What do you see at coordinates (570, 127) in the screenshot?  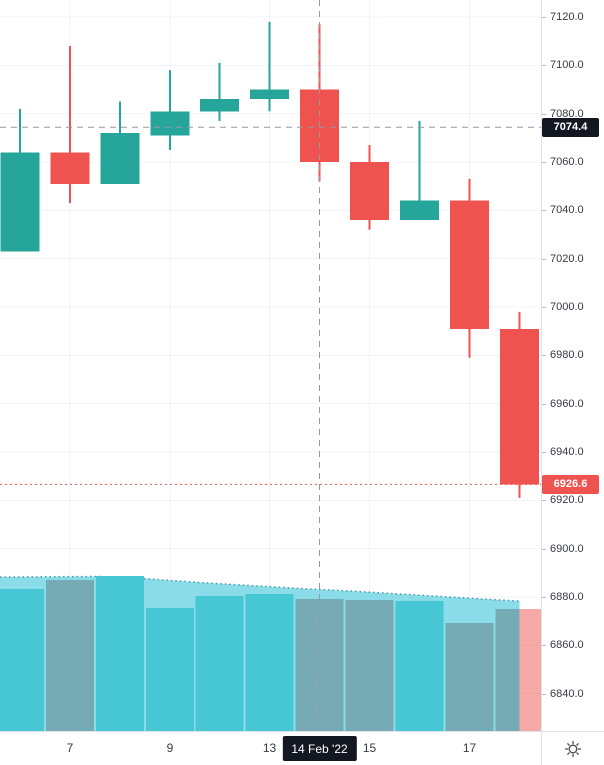 I see `crosshair-price-badge: 7074.4` at bounding box center [570, 127].